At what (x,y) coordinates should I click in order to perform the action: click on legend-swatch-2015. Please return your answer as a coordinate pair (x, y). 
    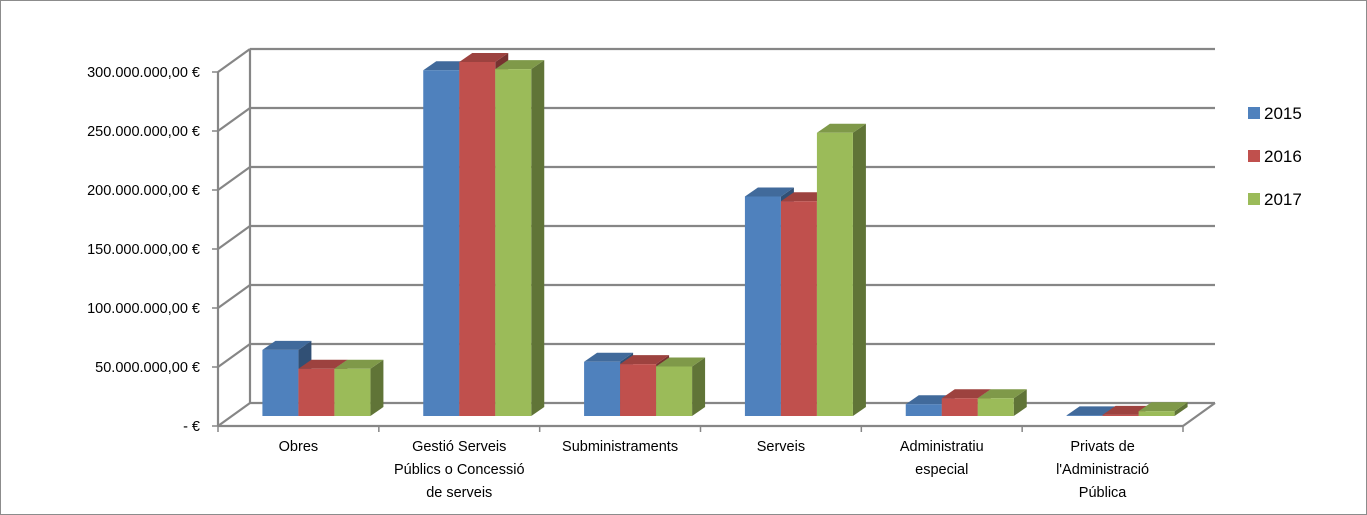
    Looking at the image, I should click on (1254, 113).